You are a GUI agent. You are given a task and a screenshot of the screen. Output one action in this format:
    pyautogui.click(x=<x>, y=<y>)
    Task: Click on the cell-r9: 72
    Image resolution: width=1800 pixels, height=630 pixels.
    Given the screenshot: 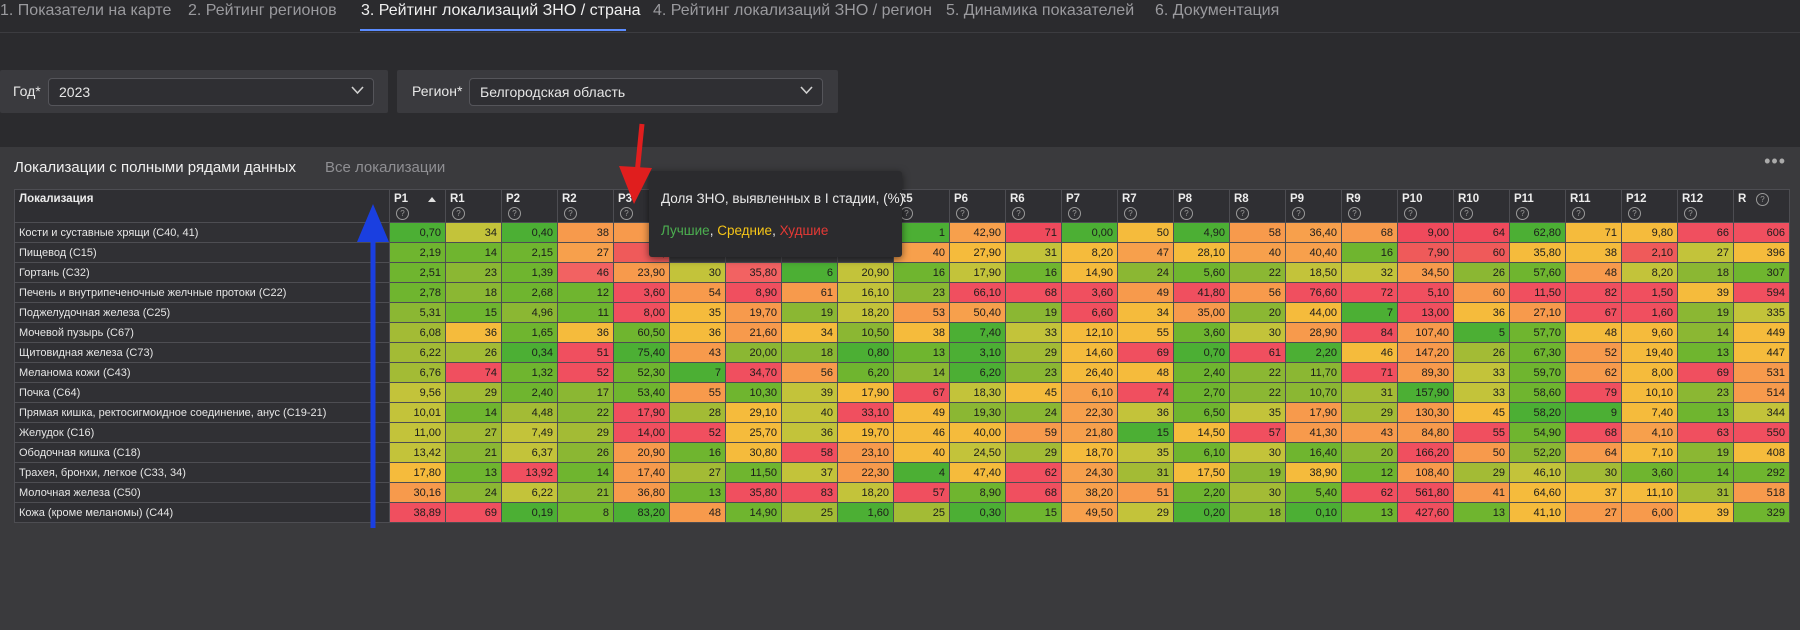 What is the action you would take?
    pyautogui.click(x=1369, y=292)
    